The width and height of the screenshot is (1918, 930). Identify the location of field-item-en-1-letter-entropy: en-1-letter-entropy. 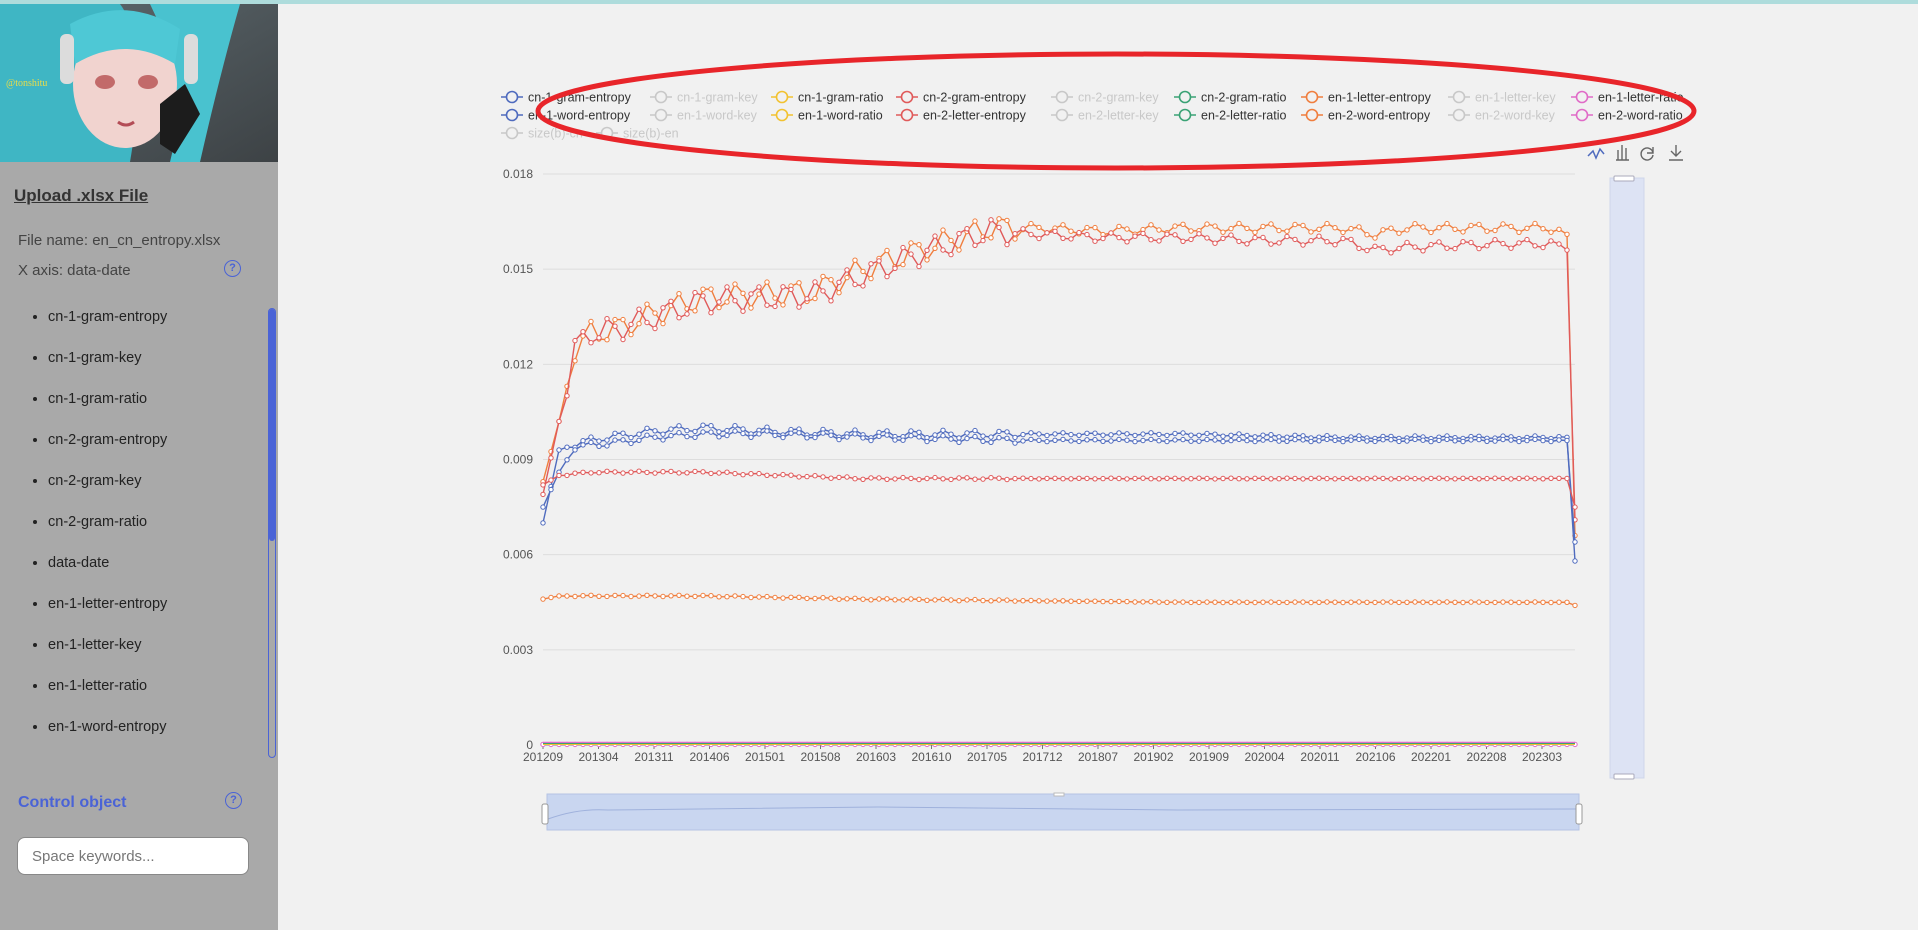
(158, 613).